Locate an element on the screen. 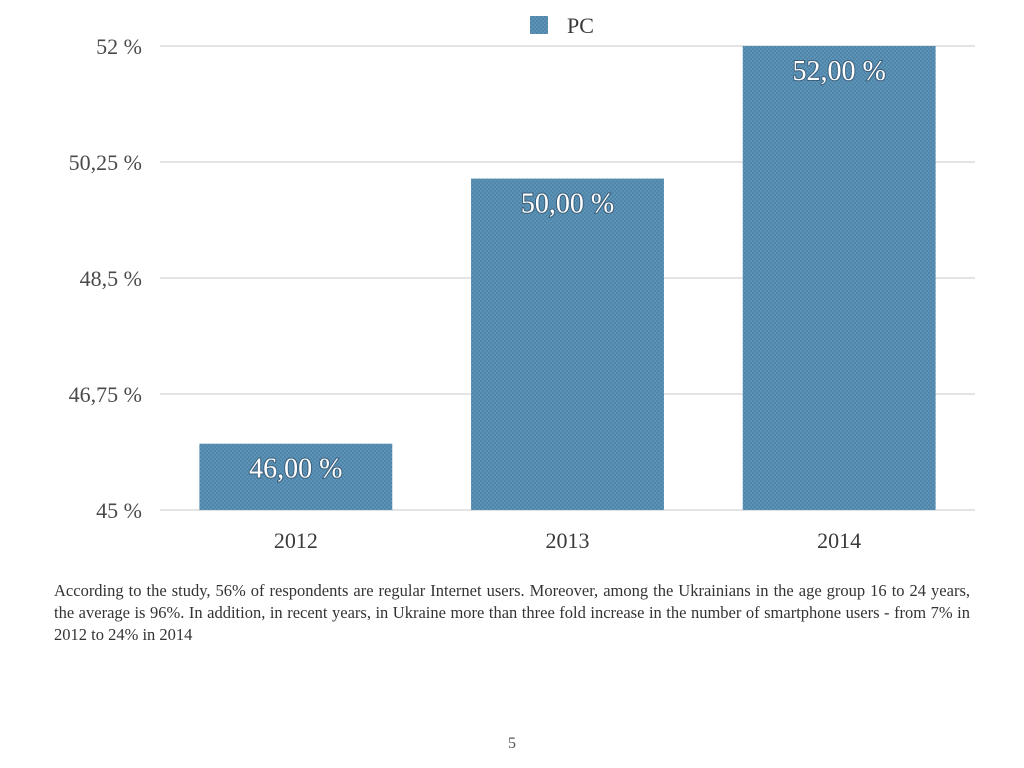 This screenshot has width=1024, height=768. data-label-2013: 50,00 % is located at coordinates (567, 204).